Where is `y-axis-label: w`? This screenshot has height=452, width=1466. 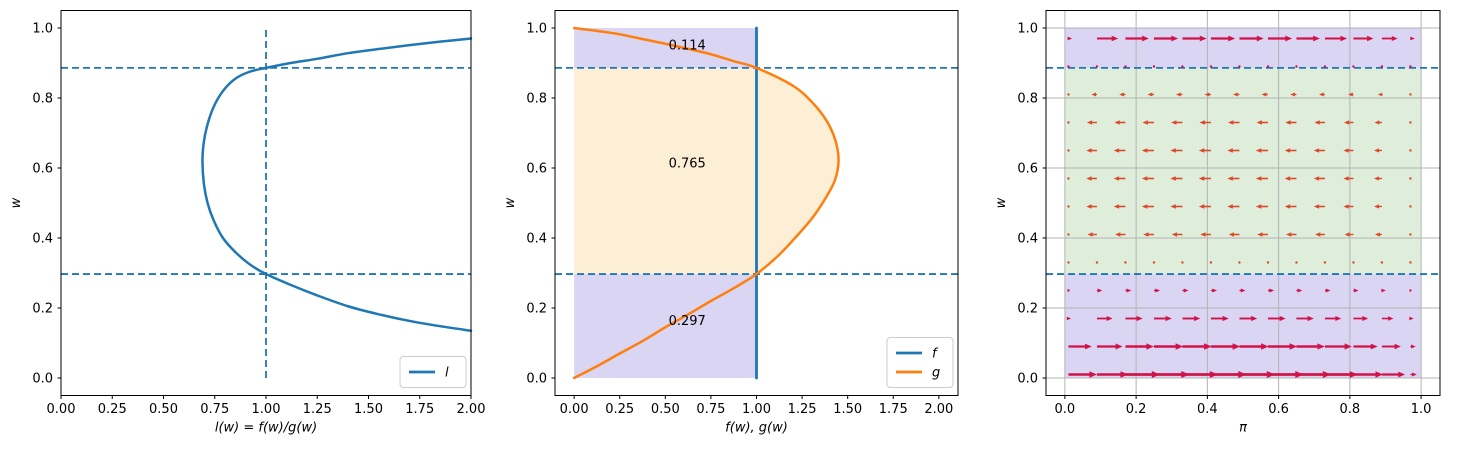
y-axis-label: w is located at coordinates (510, 202).